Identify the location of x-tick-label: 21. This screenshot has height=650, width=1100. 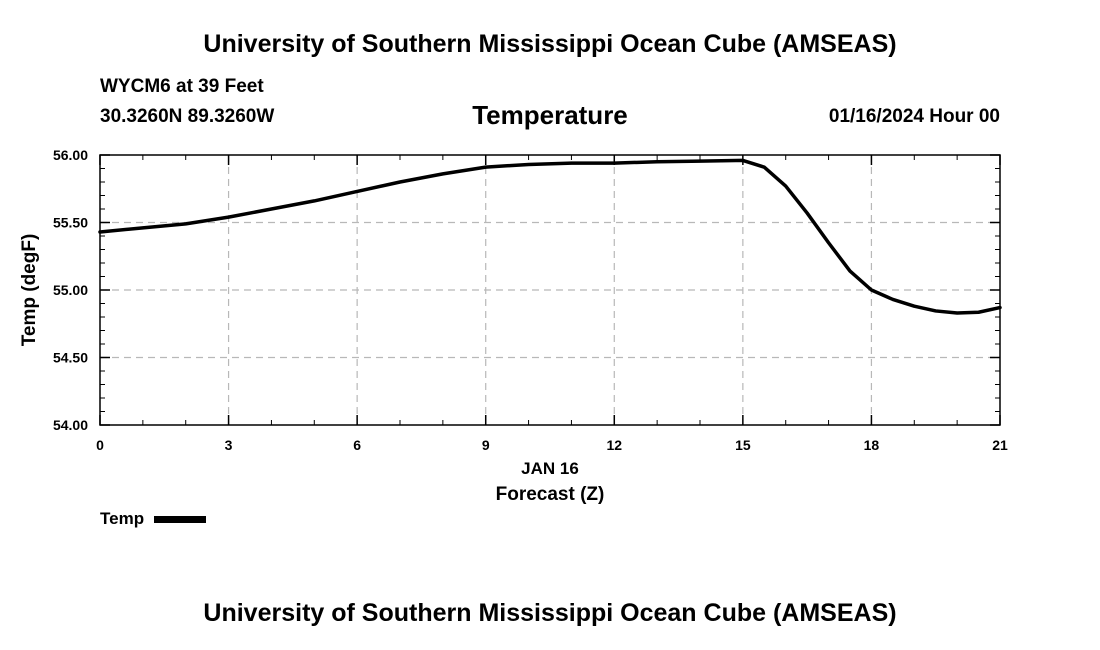
(1000, 445).